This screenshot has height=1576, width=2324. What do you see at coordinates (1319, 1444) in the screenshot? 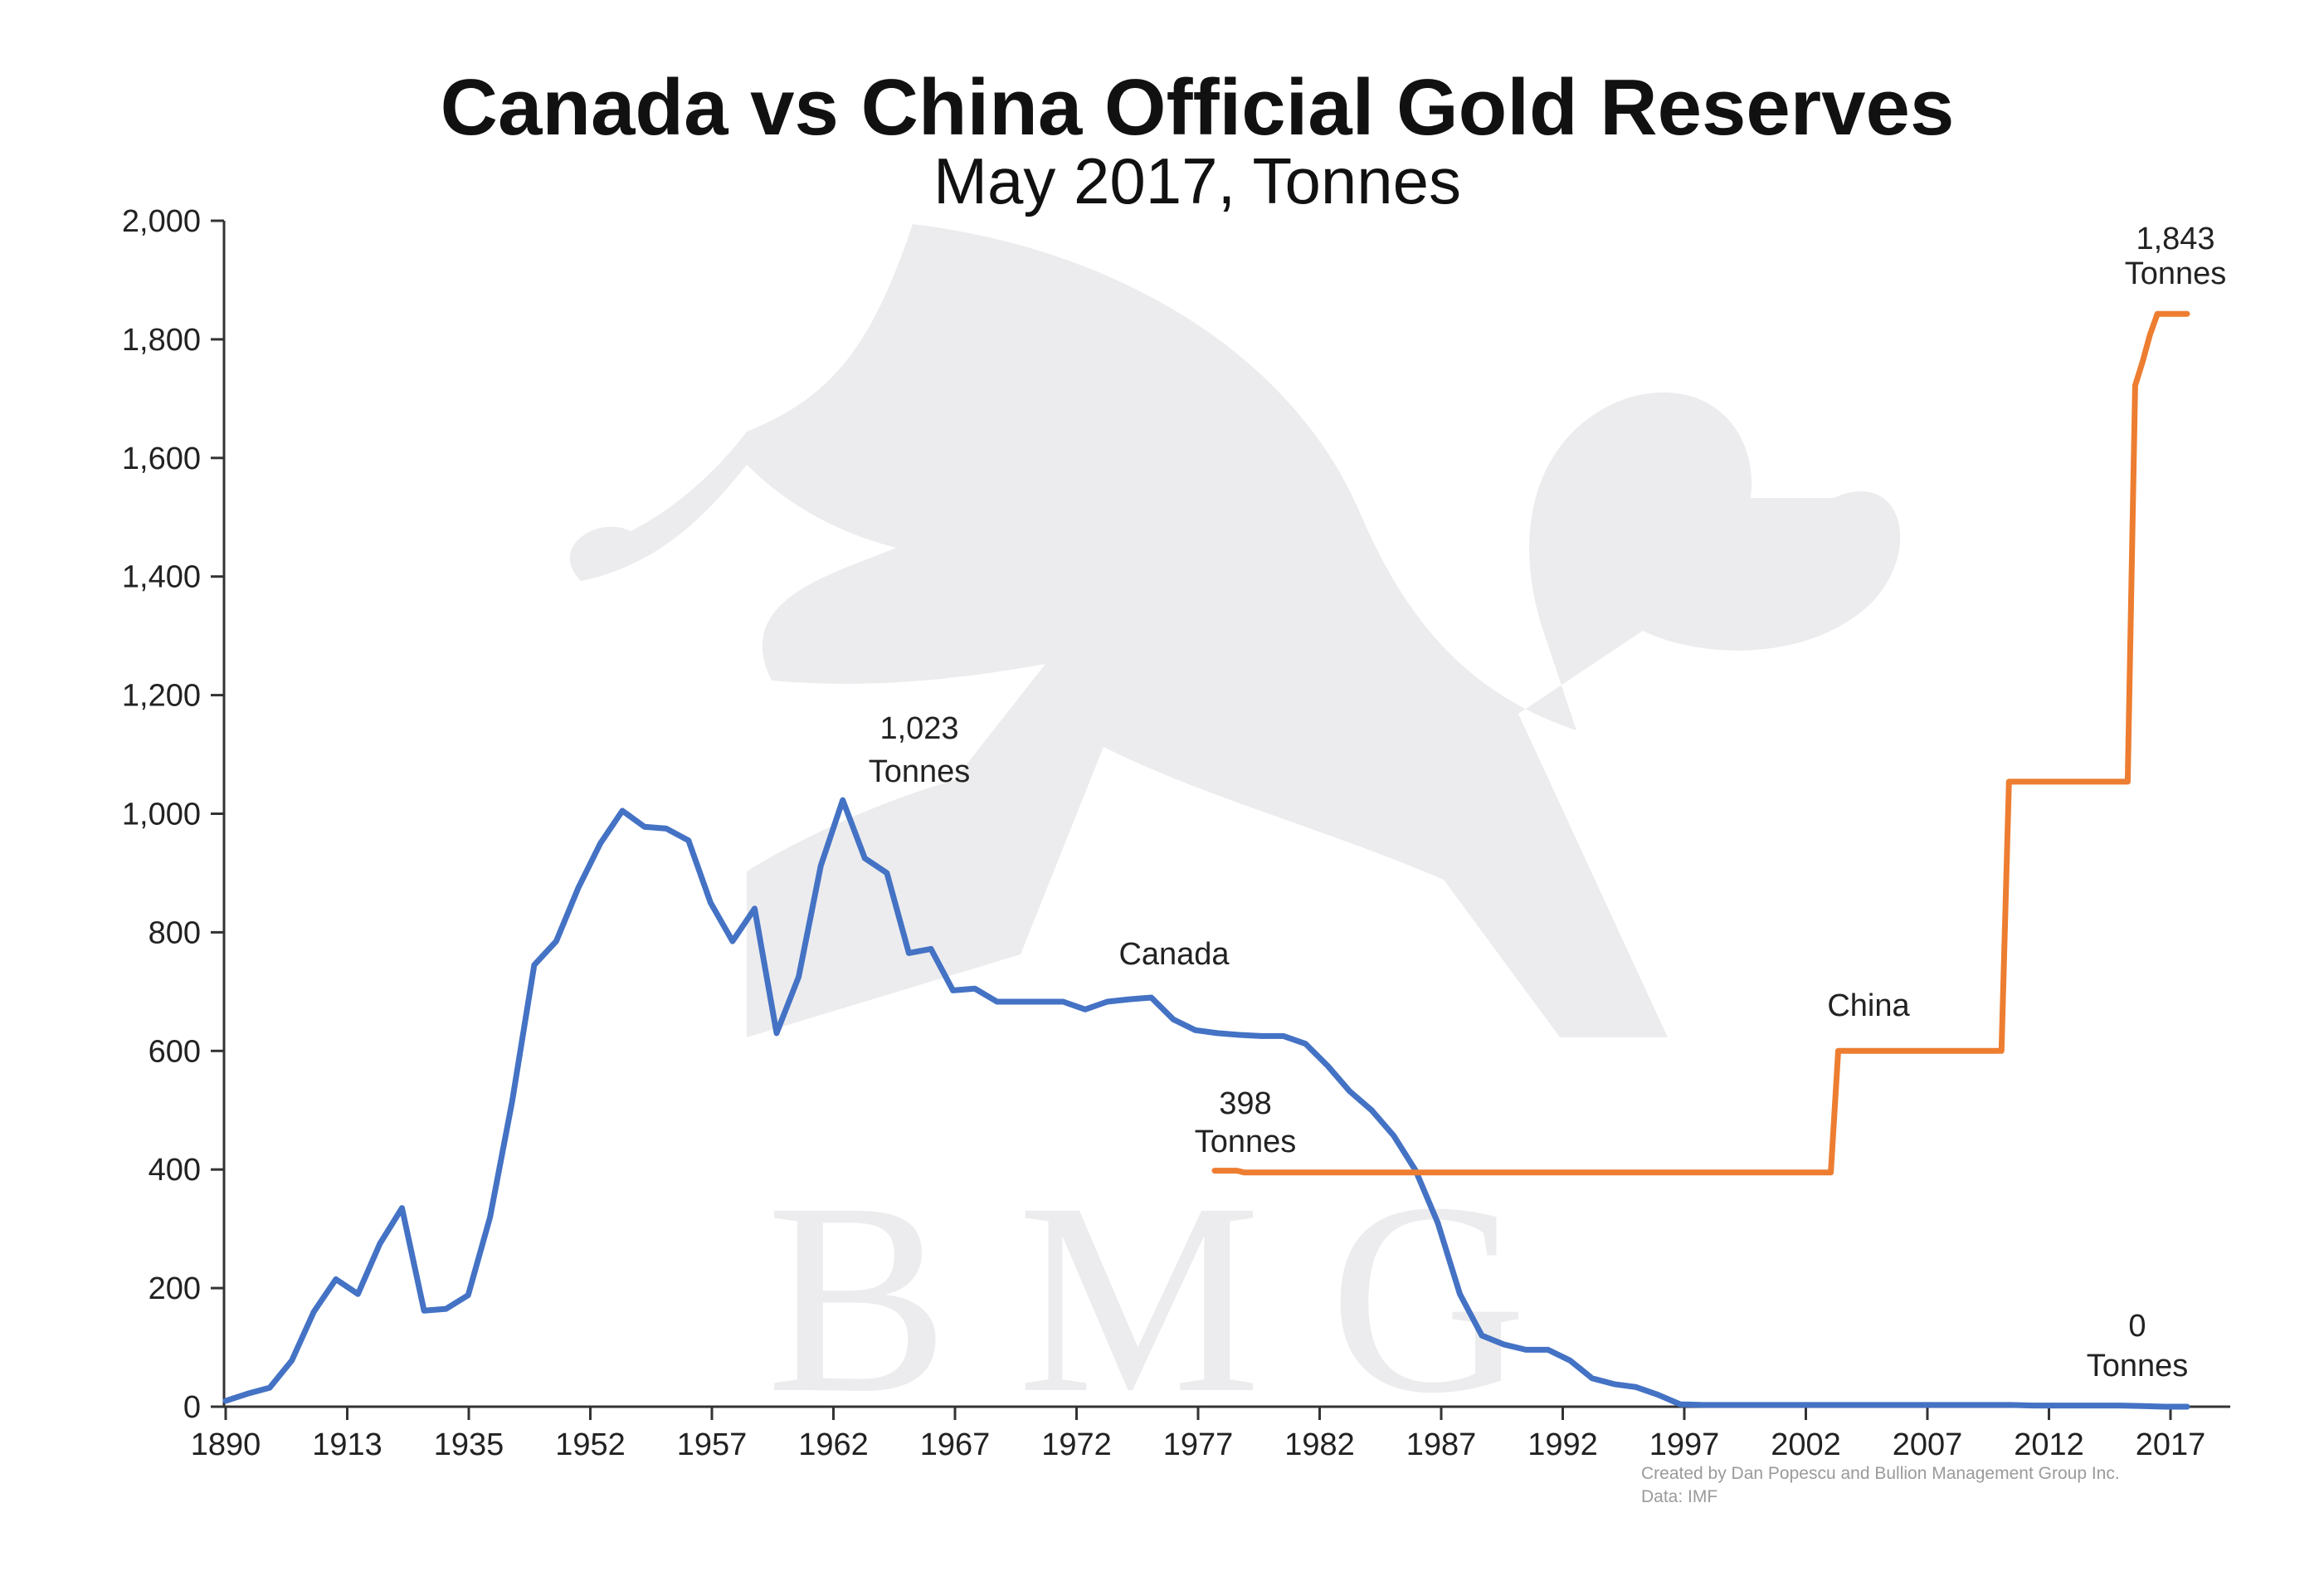
I see `x-tick-label: 1982` at bounding box center [1319, 1444].